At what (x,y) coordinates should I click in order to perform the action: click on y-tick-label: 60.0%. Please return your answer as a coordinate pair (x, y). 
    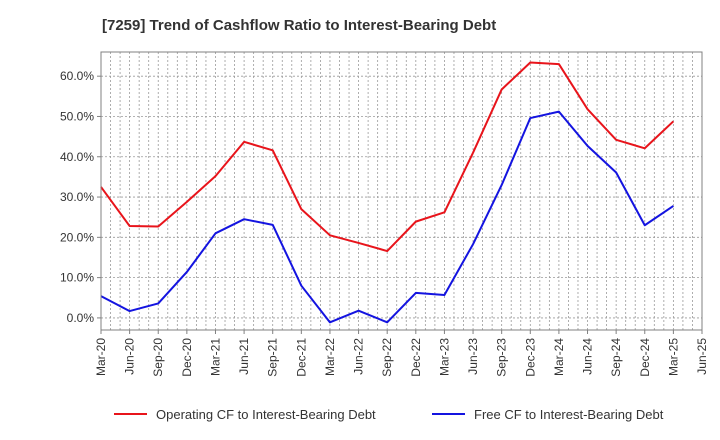
    Looking at the image, I should click on (77, 76).